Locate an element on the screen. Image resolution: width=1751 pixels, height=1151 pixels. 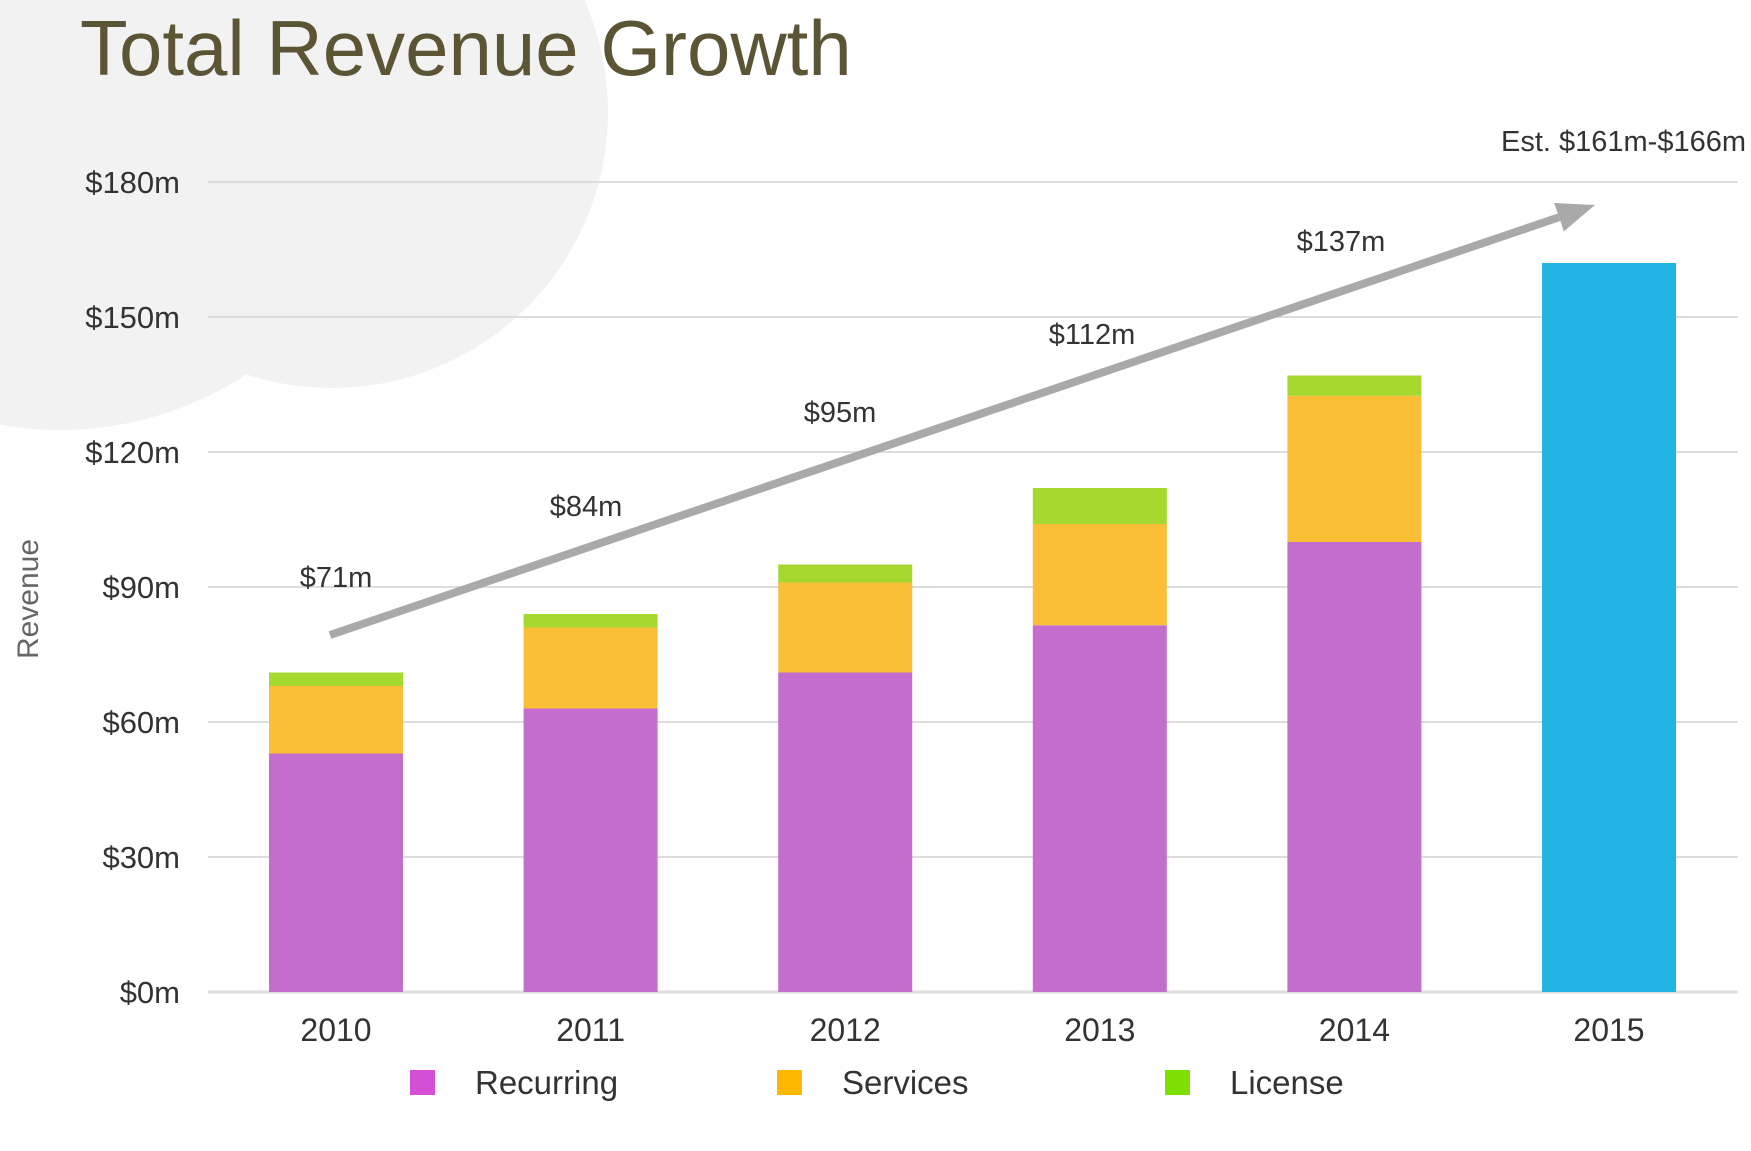
y-tick-label: $180m is located at coordinates (132, 182).